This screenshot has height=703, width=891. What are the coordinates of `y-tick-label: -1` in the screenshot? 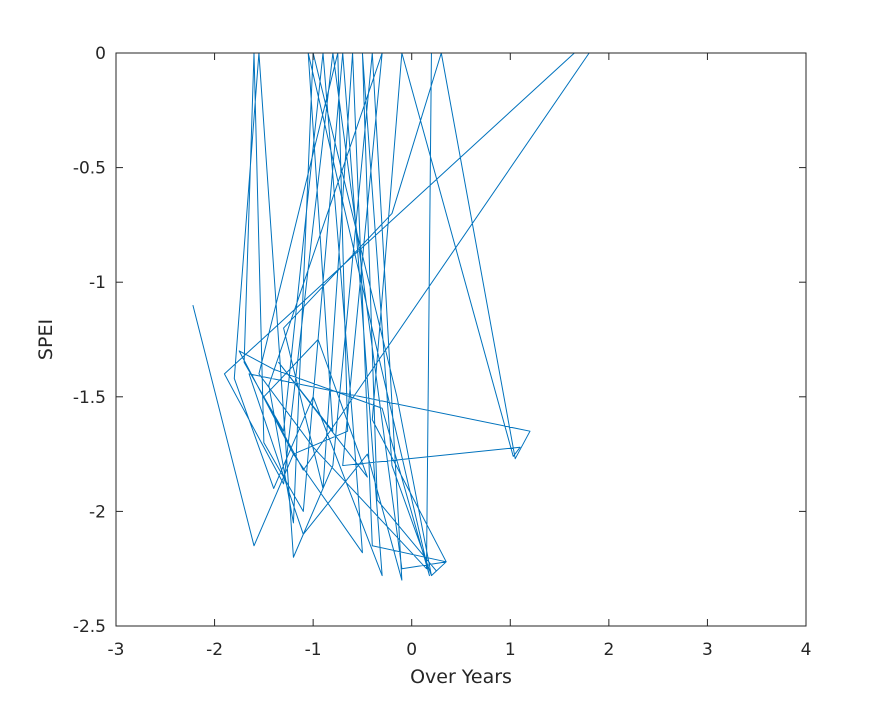 It's located at (97, 283).